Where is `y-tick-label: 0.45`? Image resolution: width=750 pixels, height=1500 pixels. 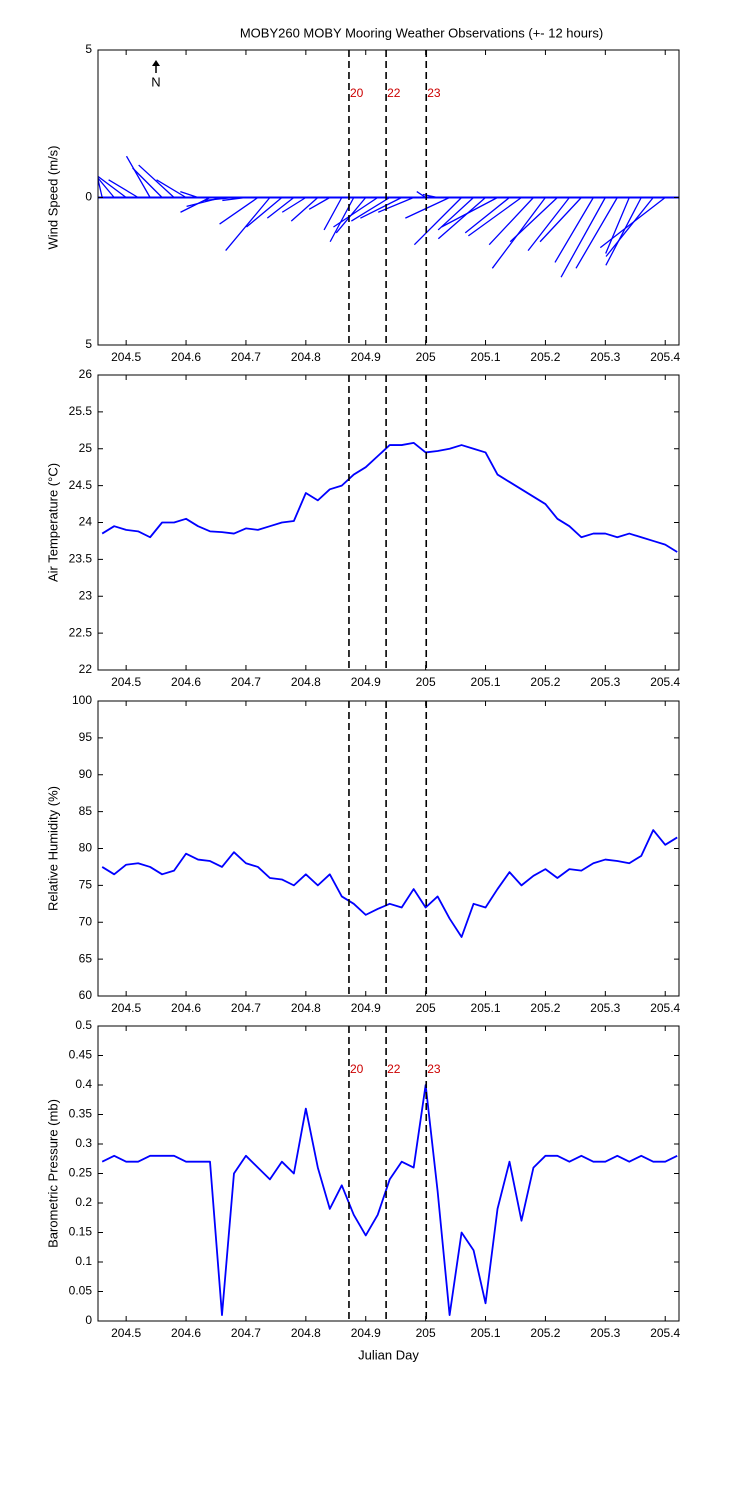
y-tick-label: 0.45 is located at coordinates (81, 1055).